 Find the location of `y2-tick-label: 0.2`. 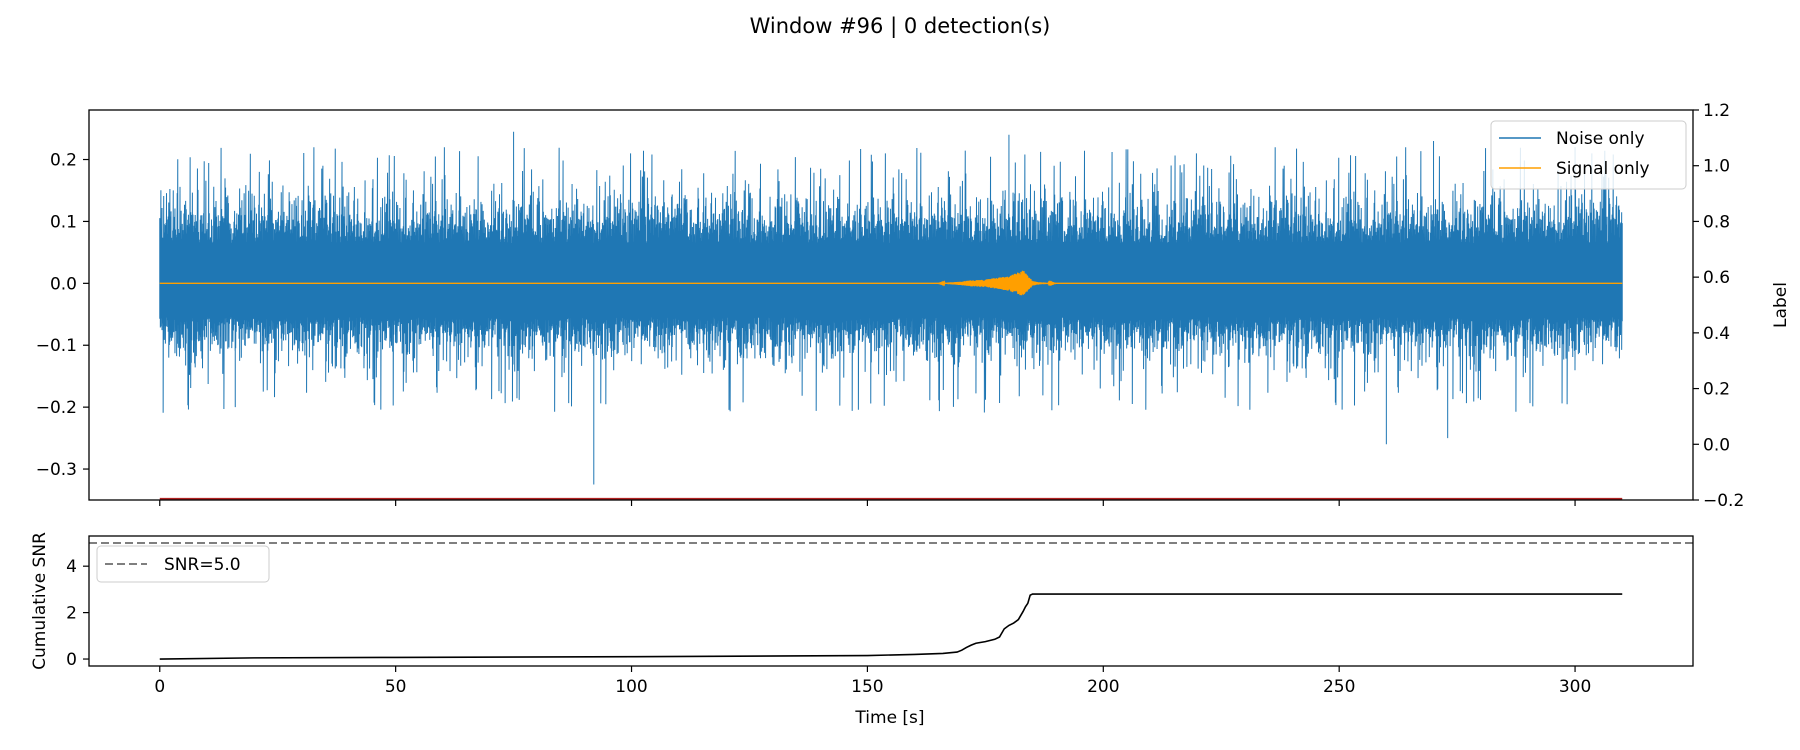

y2-tick-label: 0.2 is located at coordinates (1716, 390).